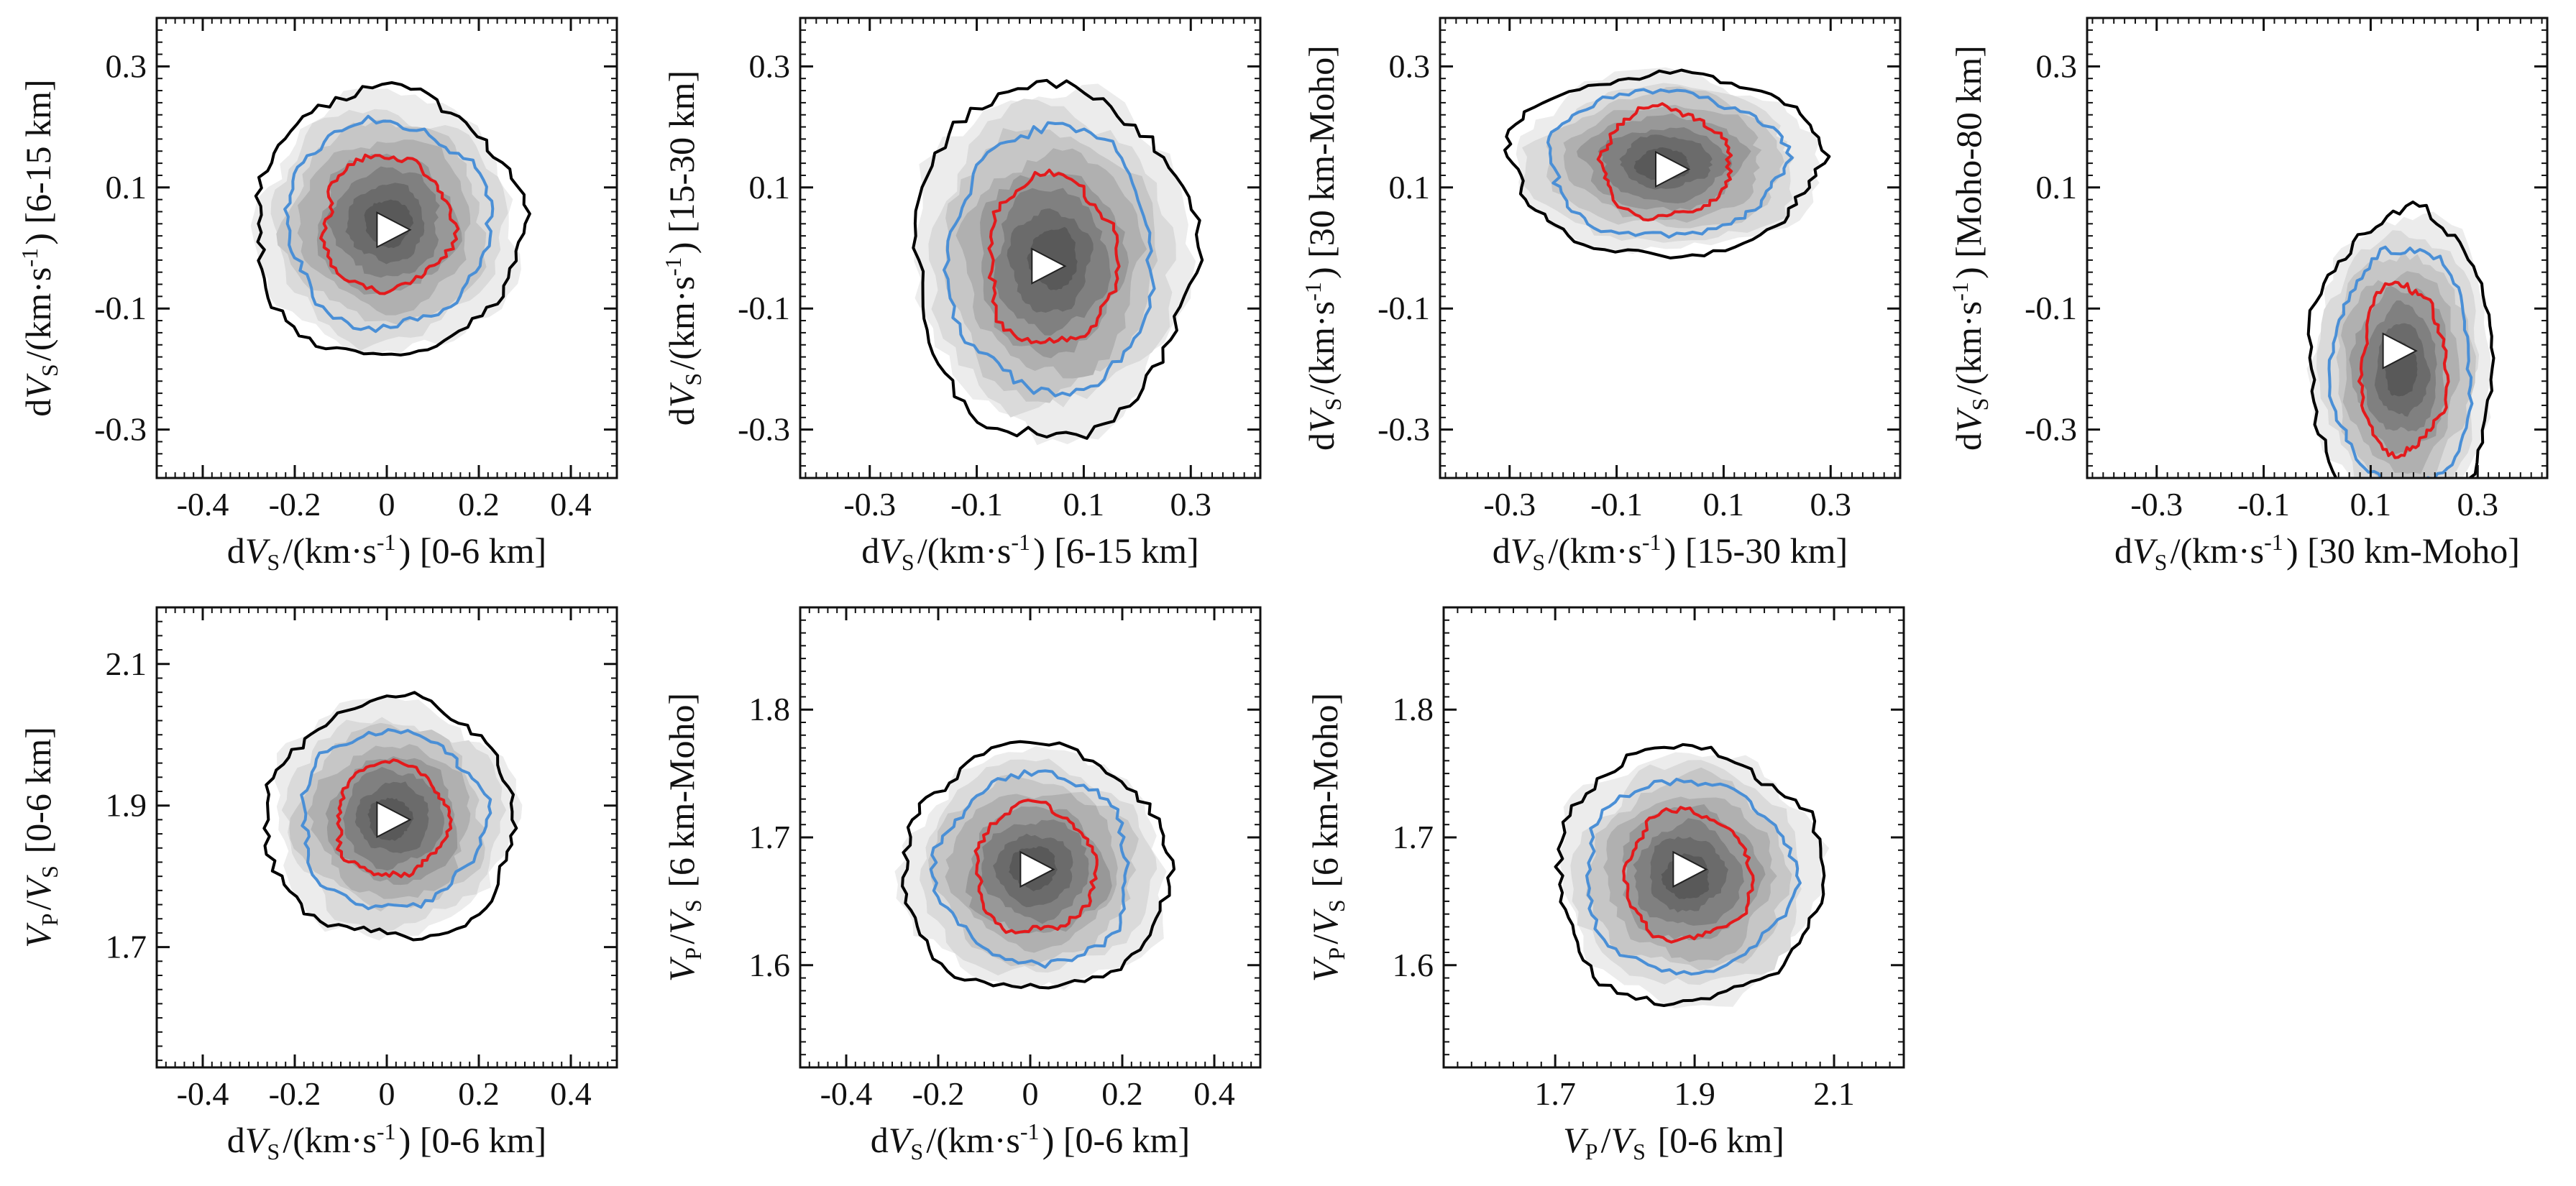 The height and width of the screenshot is (1186, 2576). What do you see at coordinates (1029, 552) in the screenshot?
I see `x-axis-label: dVS /(km·s-1 ) [6-15 km]` at bounding box center [1029, 552].